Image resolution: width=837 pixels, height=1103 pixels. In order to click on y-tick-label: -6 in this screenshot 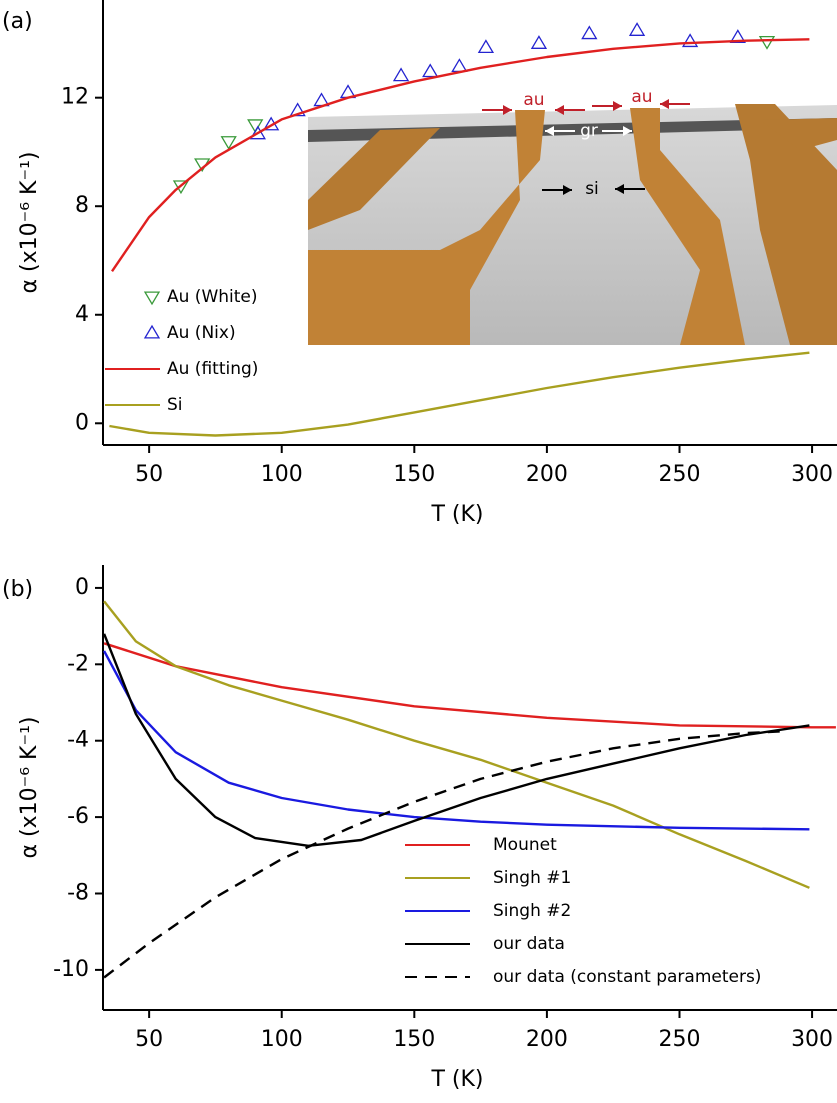, I will do `click(78, 816)`.